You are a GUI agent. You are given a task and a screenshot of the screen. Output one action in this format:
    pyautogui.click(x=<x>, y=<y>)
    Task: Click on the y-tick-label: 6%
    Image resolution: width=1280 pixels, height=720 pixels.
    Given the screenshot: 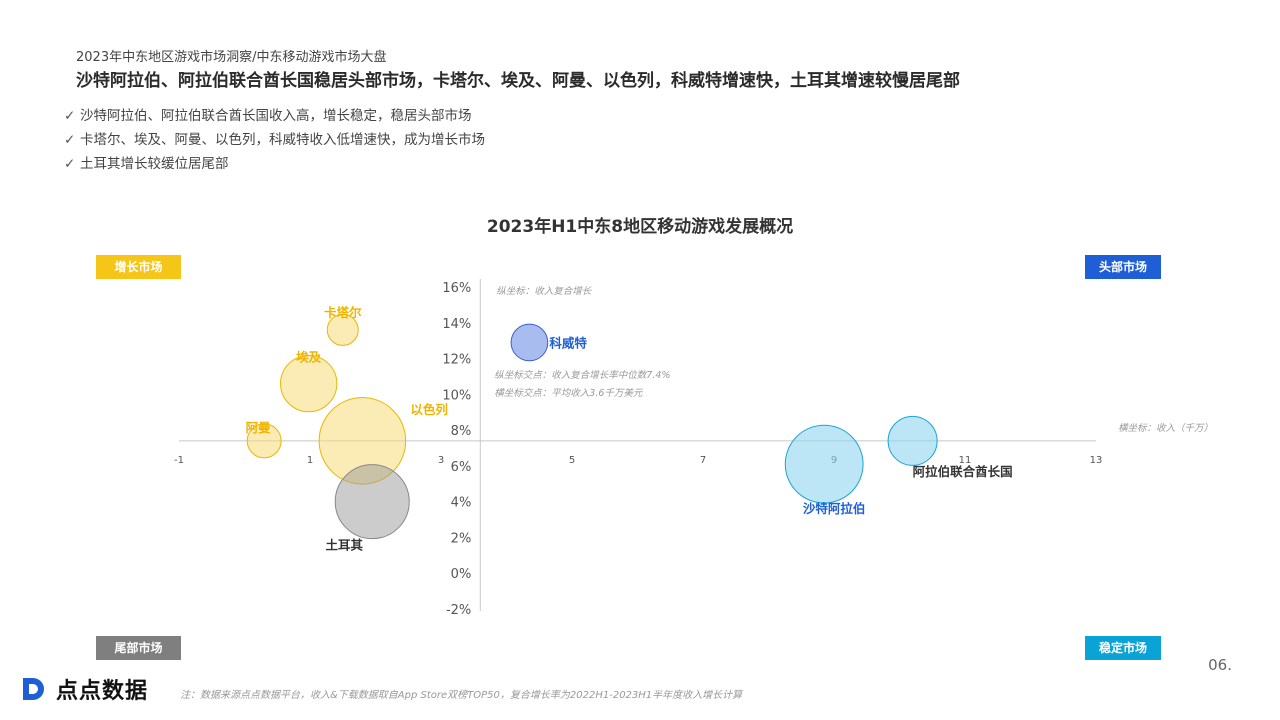 What is the action you would take?
    pyautogui.click(x=461, y=467)
    